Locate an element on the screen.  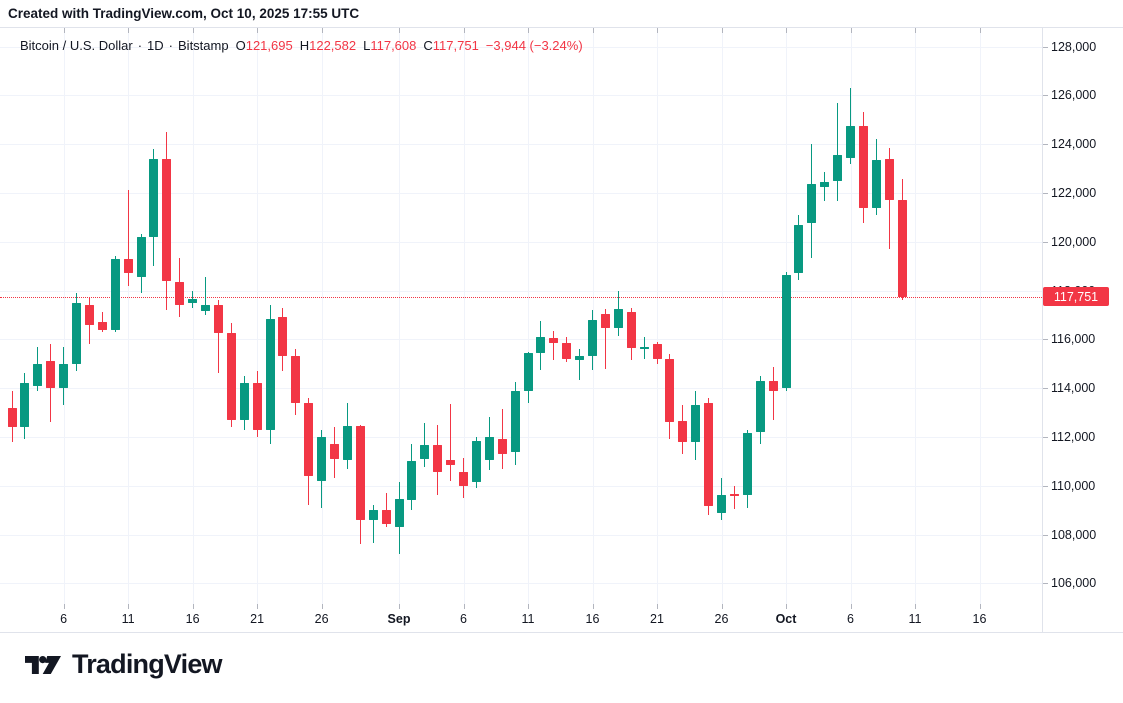
time-axis-label: Sep is located at coordinates (399, 619).